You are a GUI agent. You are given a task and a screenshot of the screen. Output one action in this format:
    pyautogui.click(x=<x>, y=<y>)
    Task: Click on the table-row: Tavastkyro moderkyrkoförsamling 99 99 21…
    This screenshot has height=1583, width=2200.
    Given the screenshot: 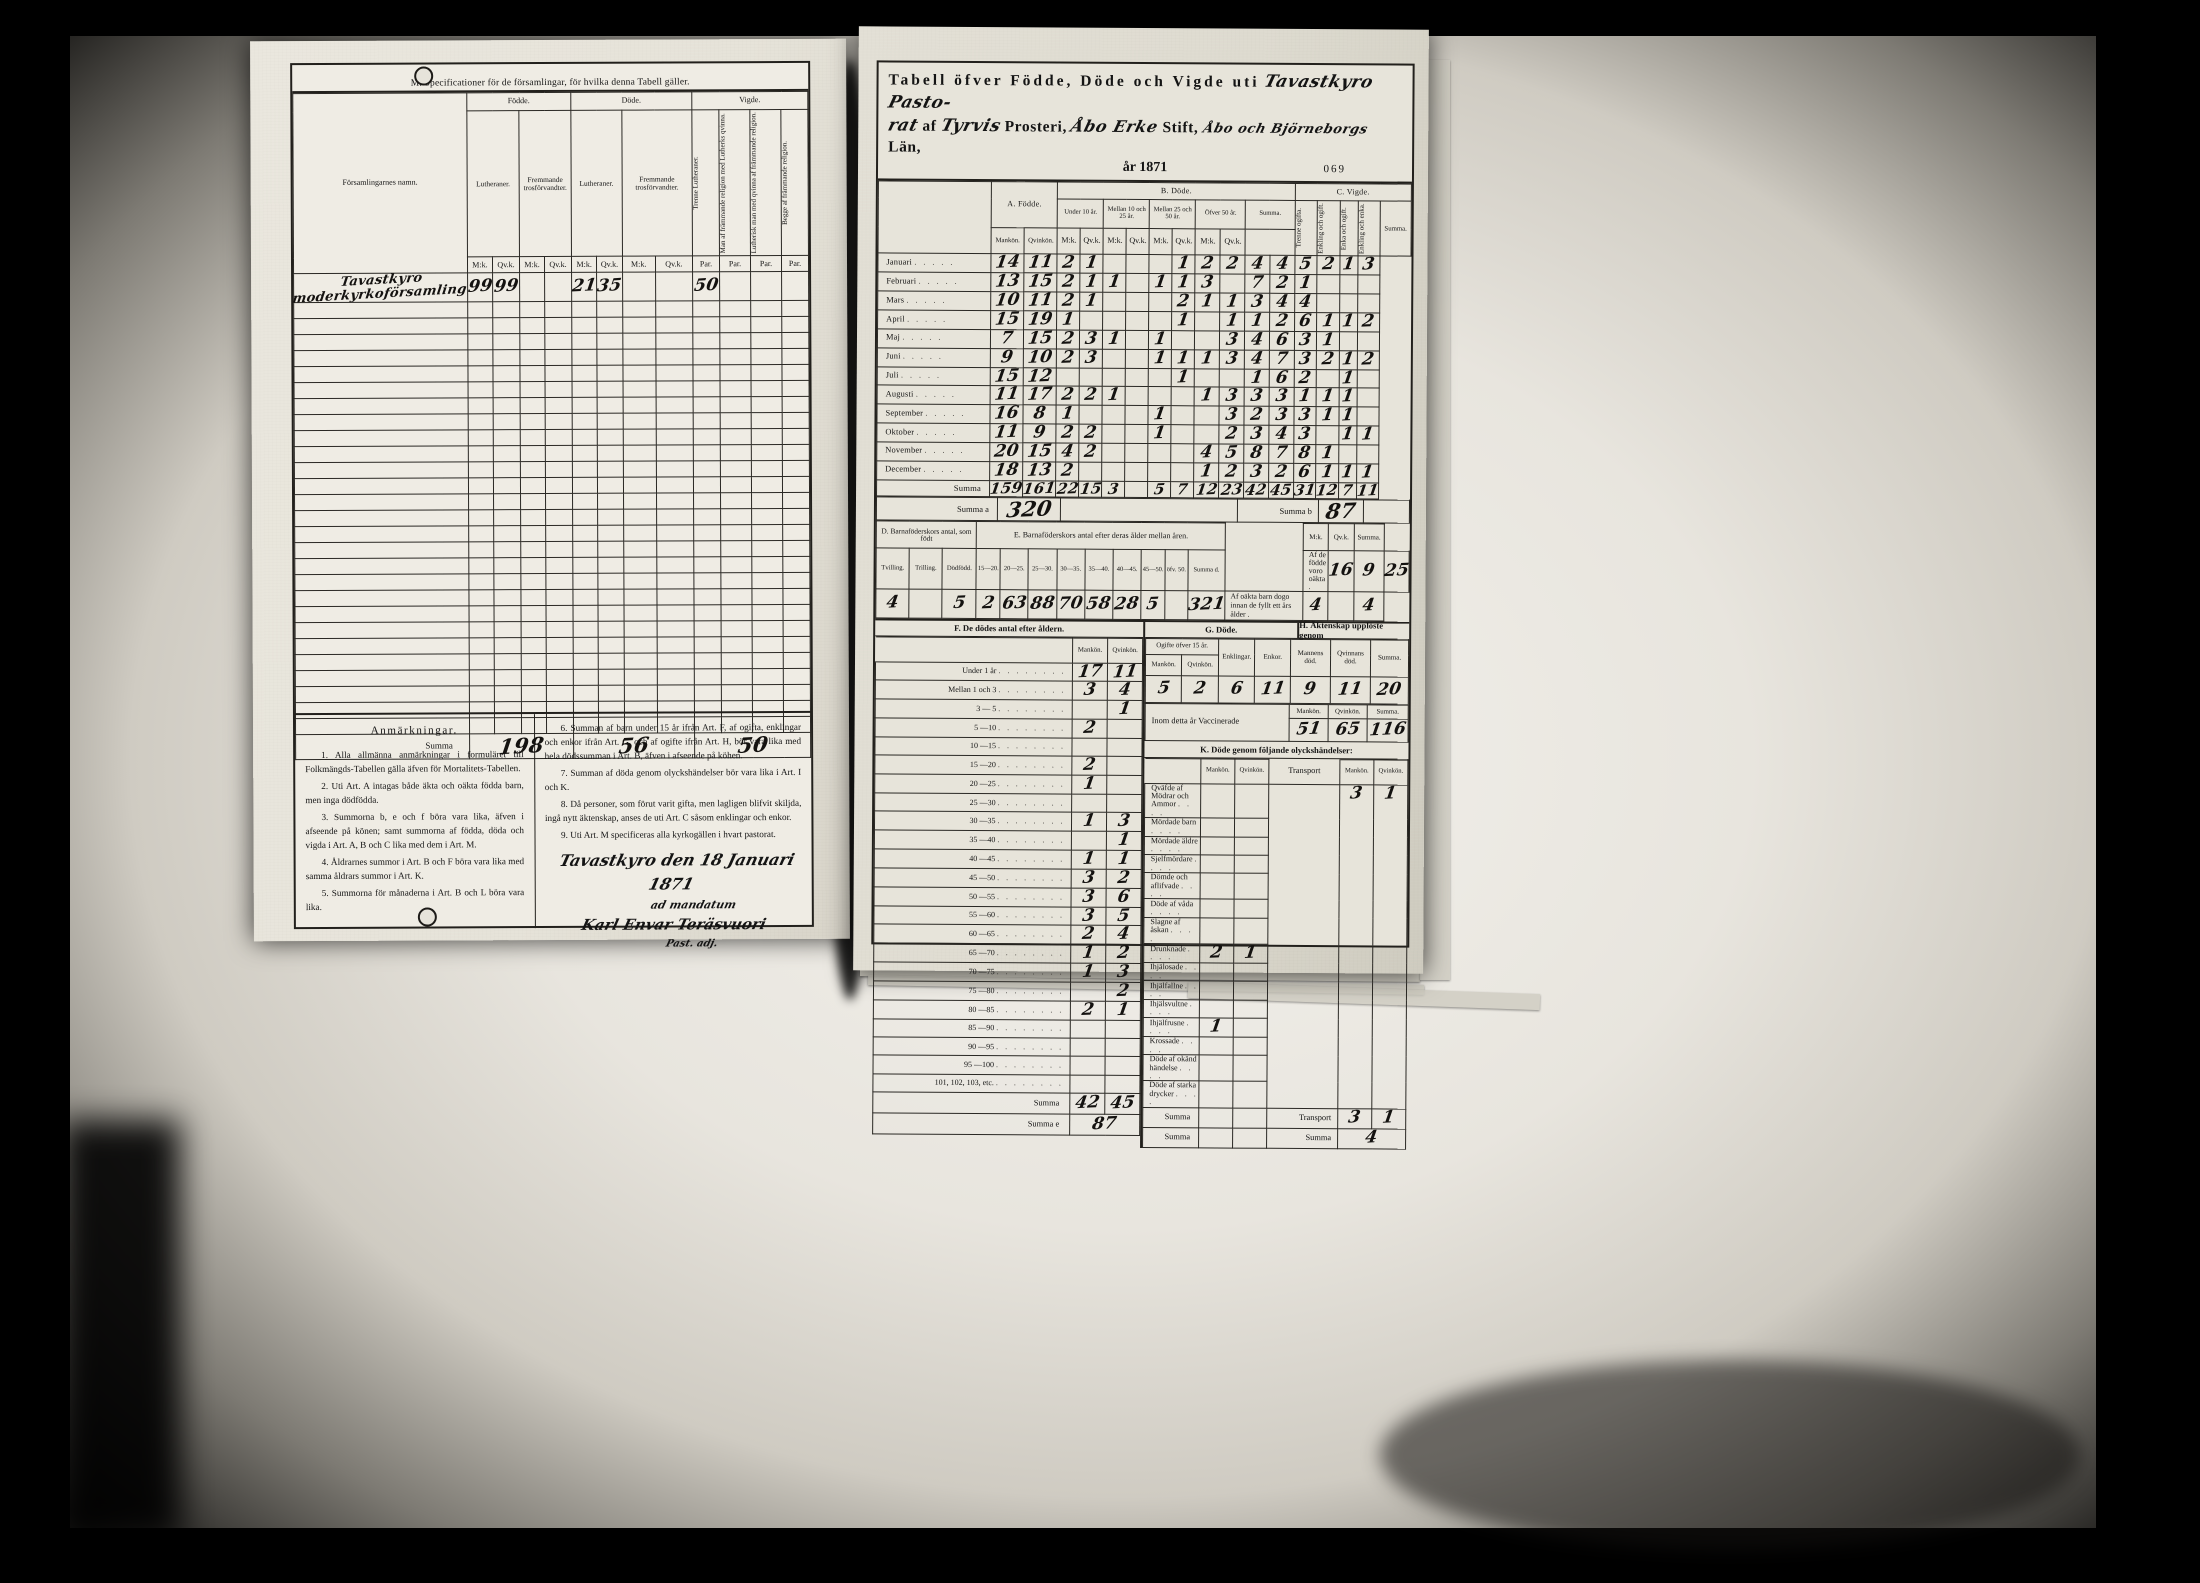 What is the action you would take?
    pyautogui.click(x=550, y=289)
    